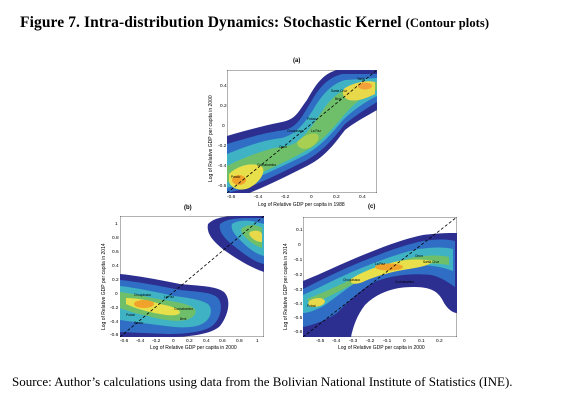 The width and height of the screenshot is (574, 417). I want to click on x-tick: 0.8, so click(239, 341).